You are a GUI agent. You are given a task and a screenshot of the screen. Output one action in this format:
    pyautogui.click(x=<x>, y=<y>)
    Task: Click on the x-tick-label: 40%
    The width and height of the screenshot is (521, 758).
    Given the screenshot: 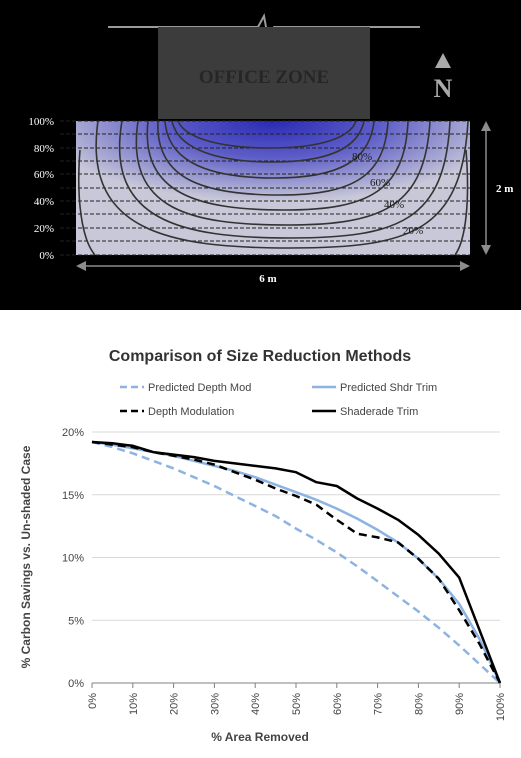 What is the action you would take?
    pyautogui.click(x=256, y=704)
    